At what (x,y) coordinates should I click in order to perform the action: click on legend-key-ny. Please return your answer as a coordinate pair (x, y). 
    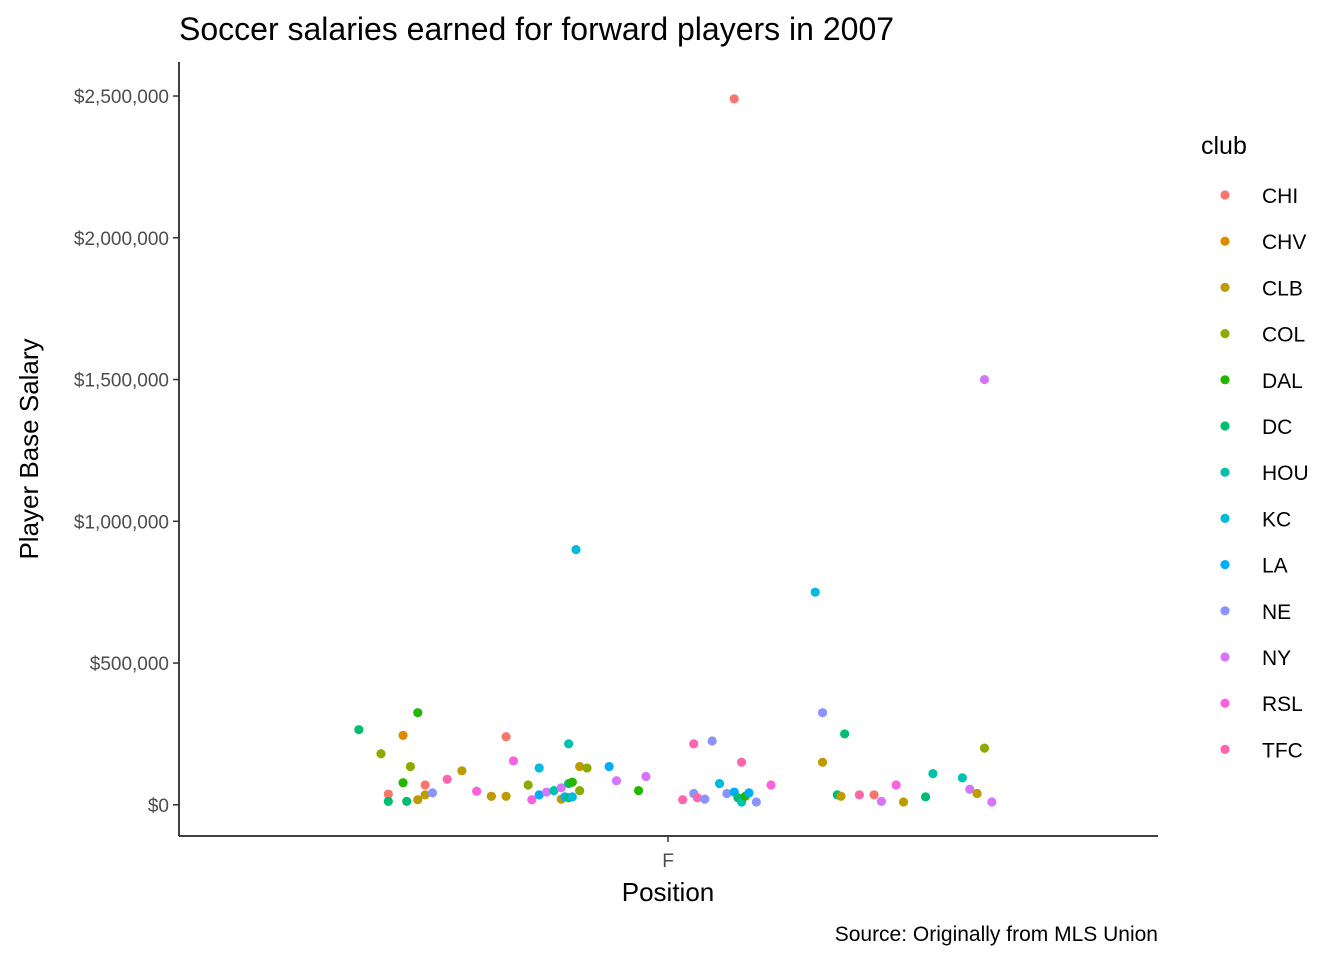
    Looking at the image, I should click on (1225, 657).